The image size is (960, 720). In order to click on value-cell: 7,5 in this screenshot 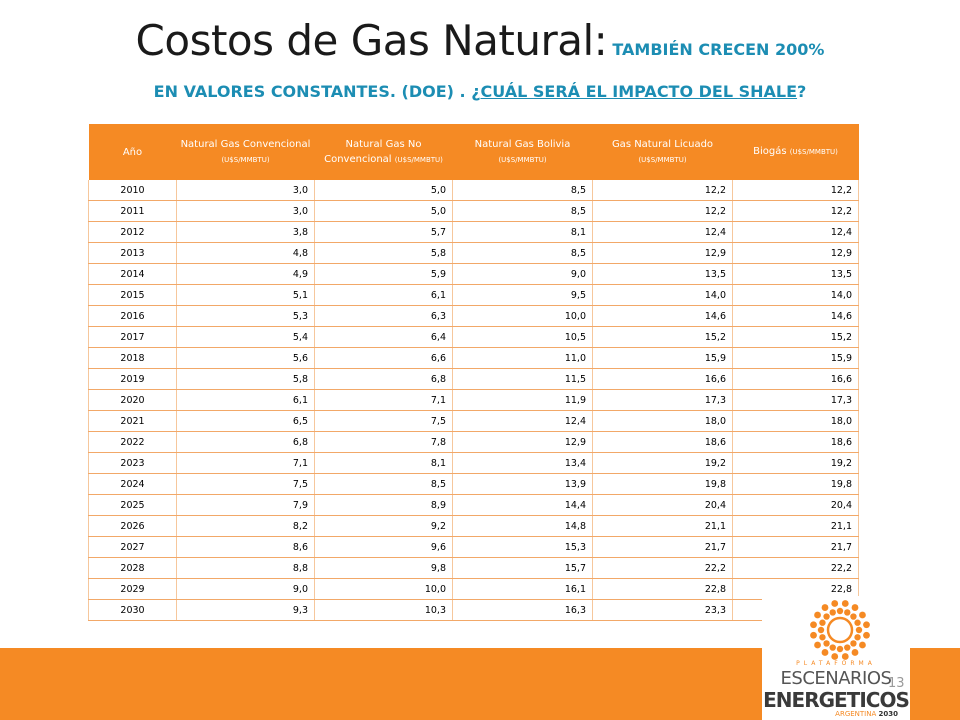, I will do `click(383, 421)`.